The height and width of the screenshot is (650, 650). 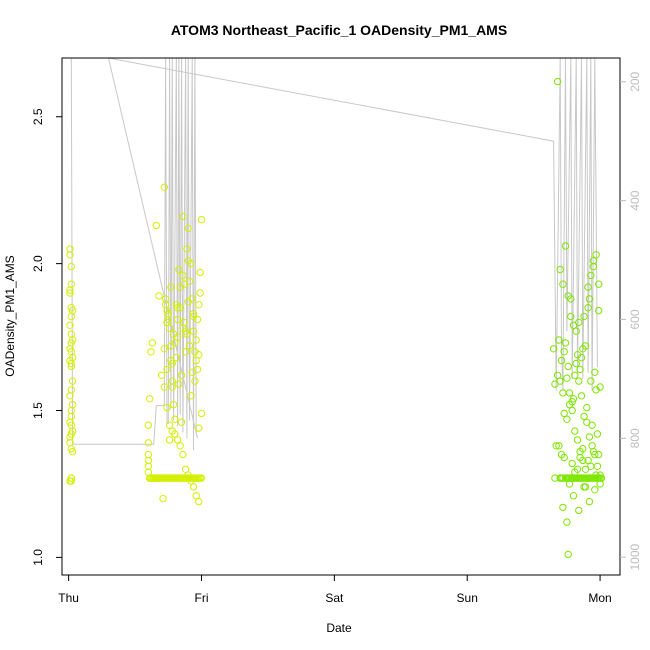 What do you see at coordinates (599, 598) in the screenshot?
I see `x-tick-label: Mon` at bounding box center [599, 598].